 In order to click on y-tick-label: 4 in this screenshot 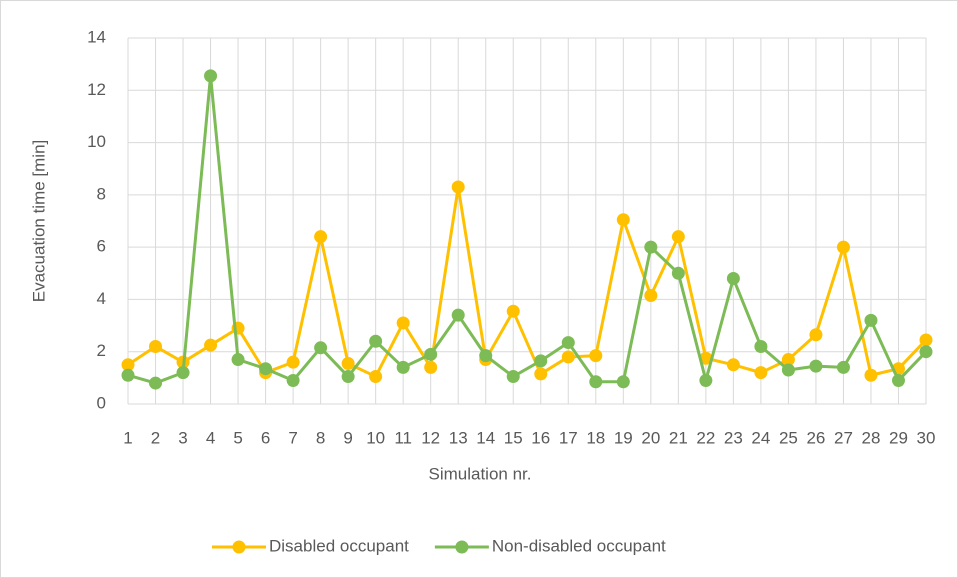, I will do `click(101, 298)`.